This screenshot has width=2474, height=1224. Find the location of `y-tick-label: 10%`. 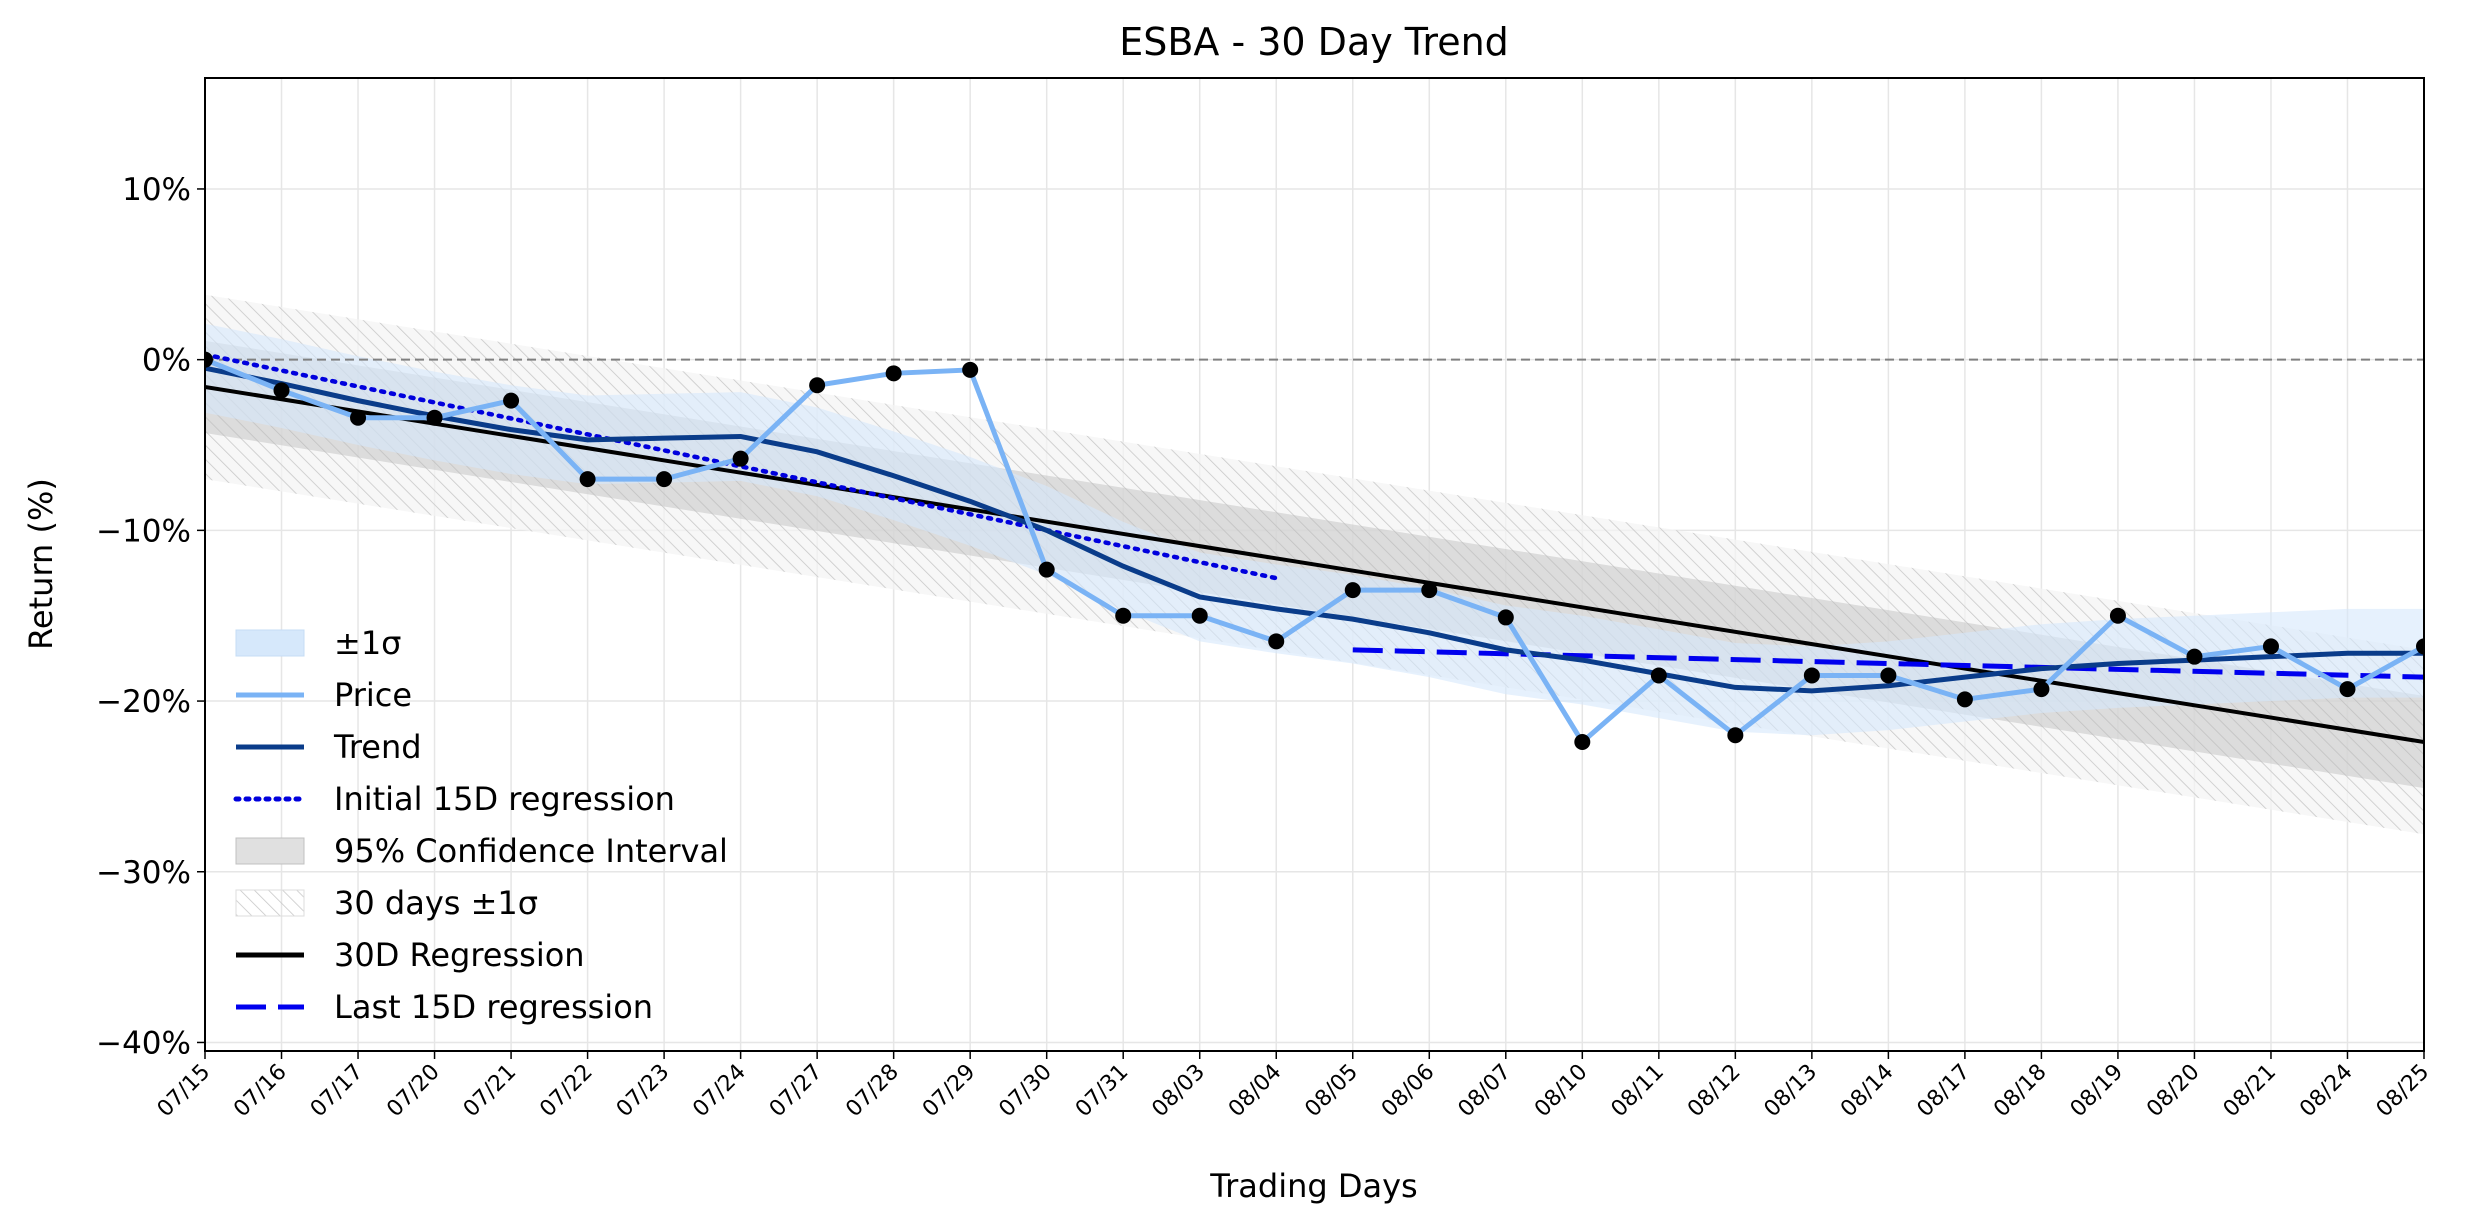

y-tick-label: 10% is located at coordinates (156, 190).